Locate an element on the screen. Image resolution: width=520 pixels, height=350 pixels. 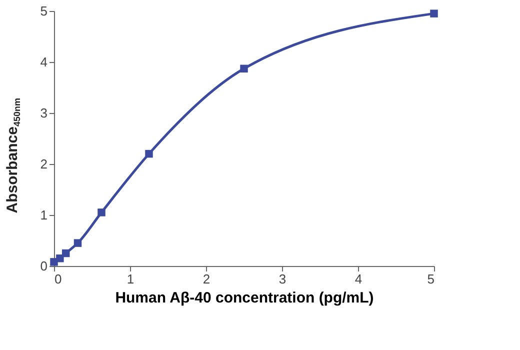
x-tick-label: 0 is located at coordinates (58, 279).